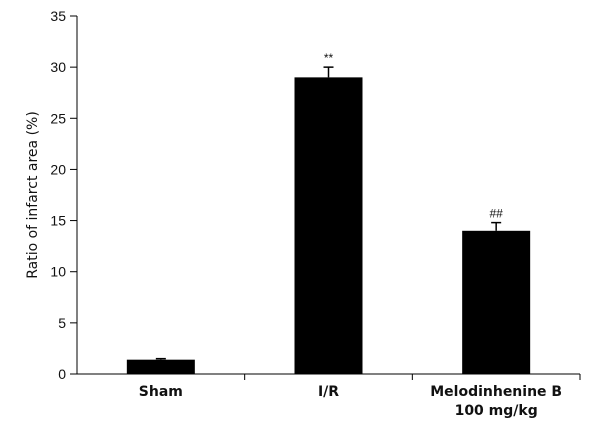 The image size is (598, 423). Describe the element at coordinates (58, 221) in the screenshot. I see `y-tick-label: 15` at that location.